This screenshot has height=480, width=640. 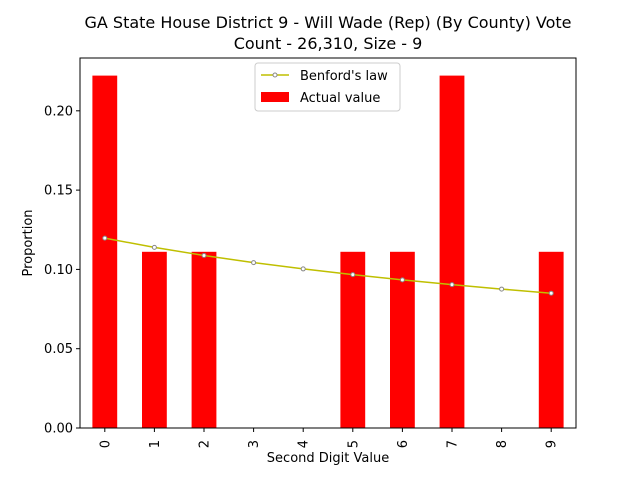 What do you see at coordinates (254, 444) in the screenshot?
I see `x-tick-label: 3` at bounding box center [254, 444].